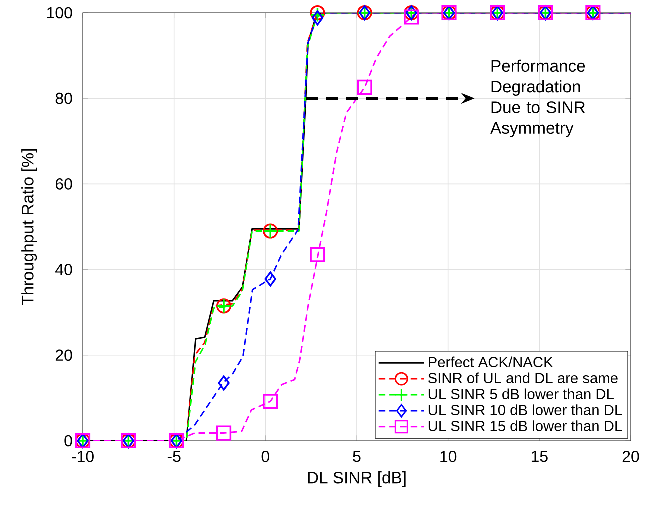 The image size is (657, 507). Describe the element at coordinates (30, 227) in the screenshot. I see `y-axis-title: Throughput Ratio [%]` at that location.